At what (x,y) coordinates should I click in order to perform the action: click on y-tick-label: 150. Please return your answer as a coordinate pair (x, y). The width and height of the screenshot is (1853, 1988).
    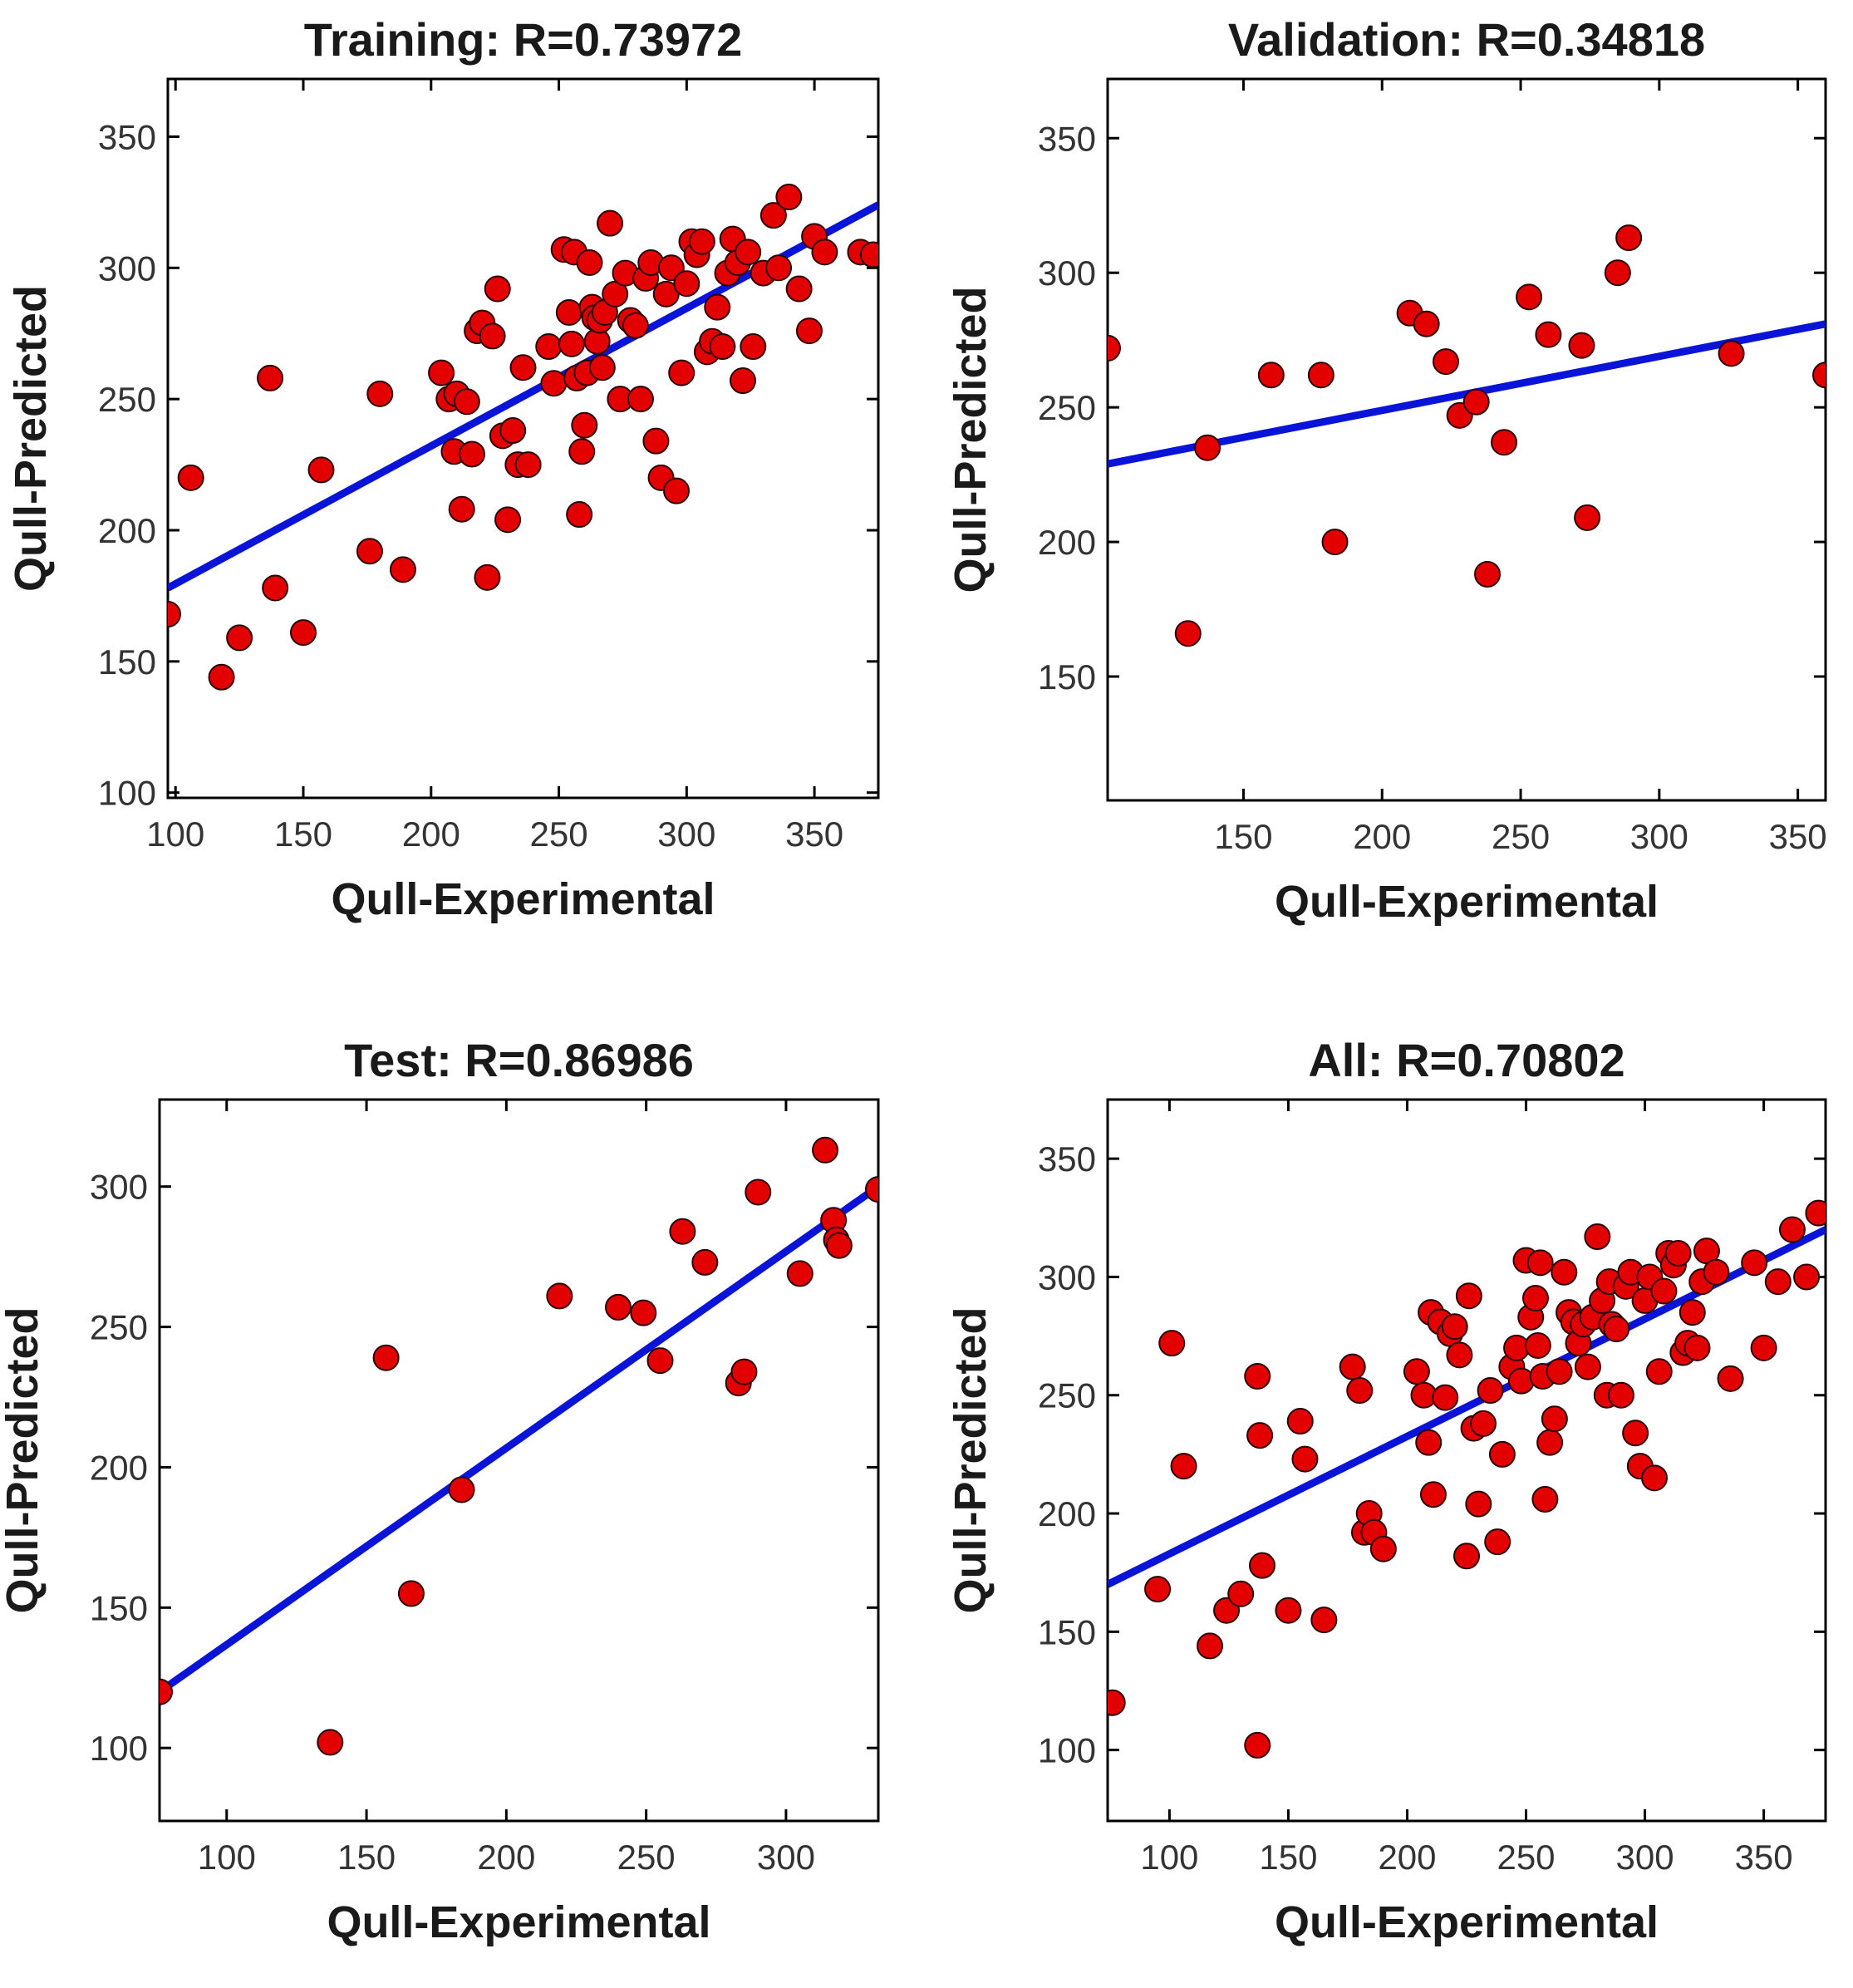
    Looking at the image, I should click on (1067, 1632).